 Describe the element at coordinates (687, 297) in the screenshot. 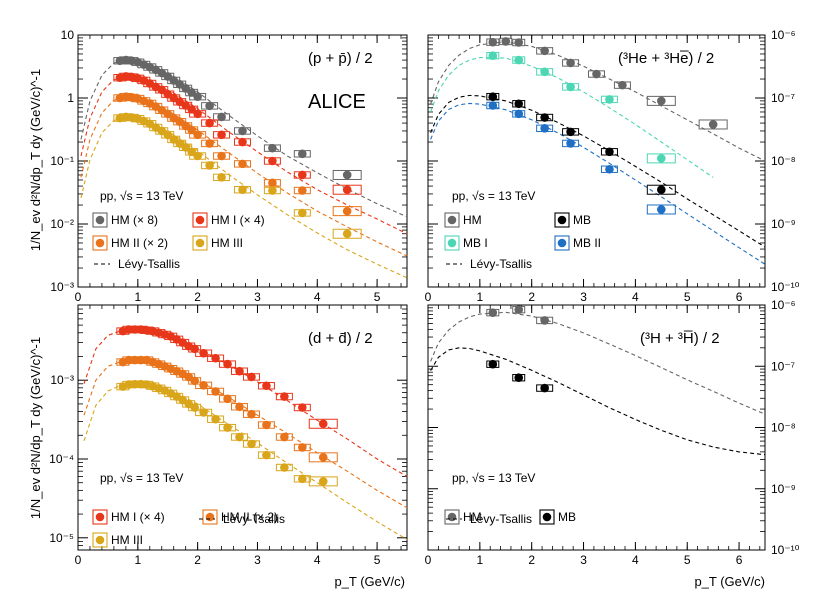

I see `x-tick-label-helium3-5: 5` at that location.